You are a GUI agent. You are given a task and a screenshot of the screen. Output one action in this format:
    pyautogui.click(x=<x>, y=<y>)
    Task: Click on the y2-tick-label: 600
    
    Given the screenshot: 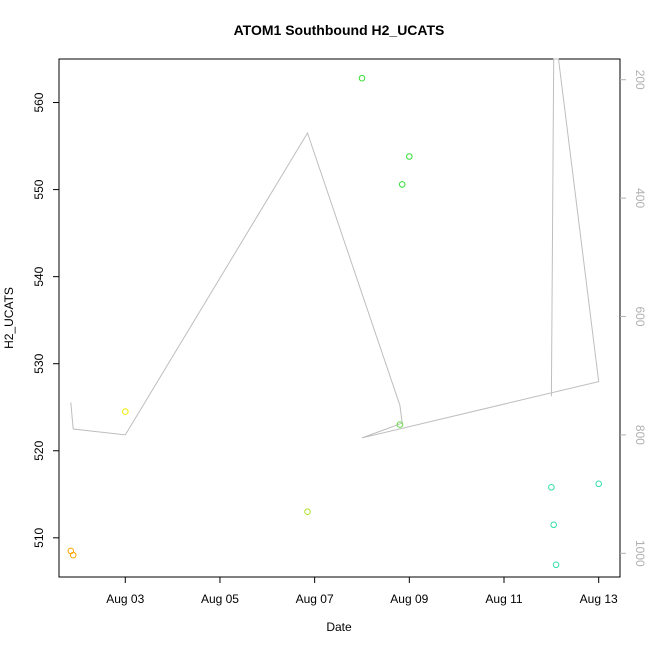 What is the action you would take?
    pyautogui.click(x=640, y=317)
    